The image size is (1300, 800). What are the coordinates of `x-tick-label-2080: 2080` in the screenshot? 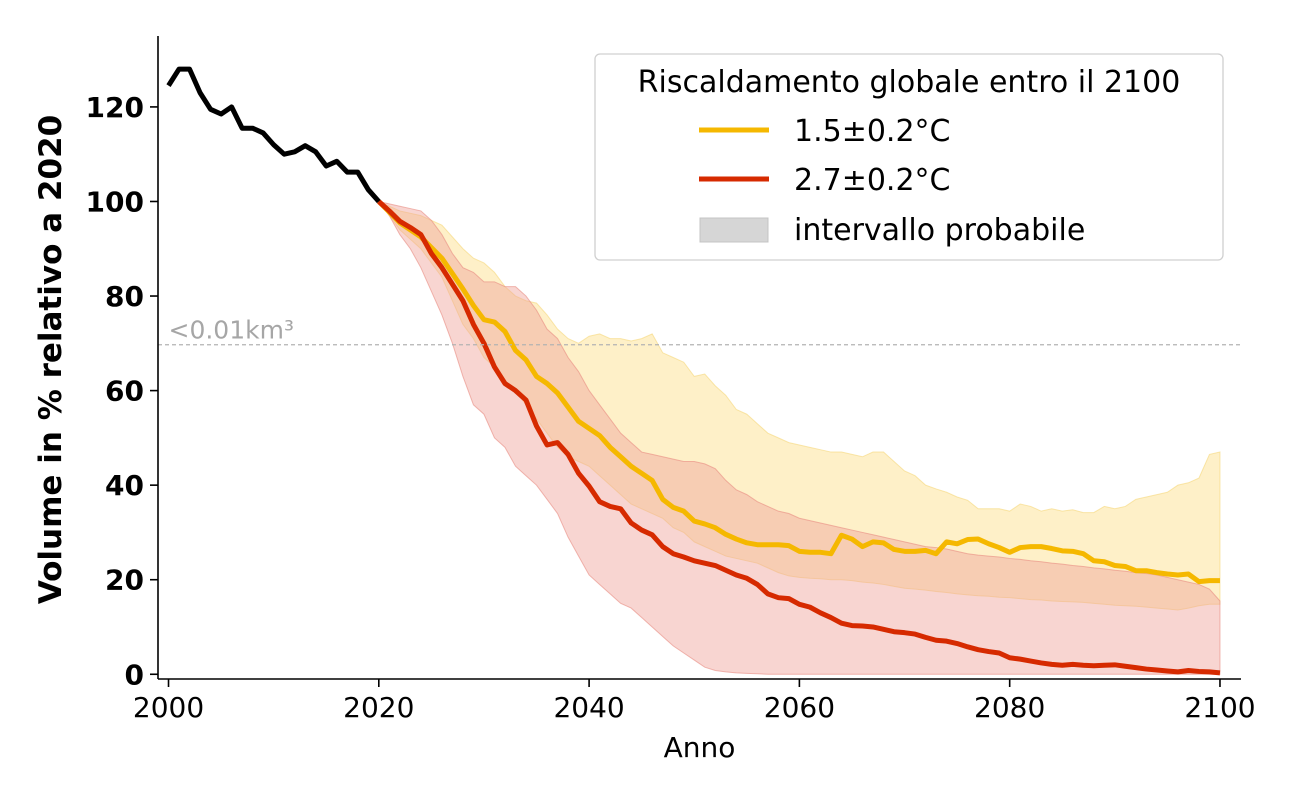 It's located at (1009, 707).